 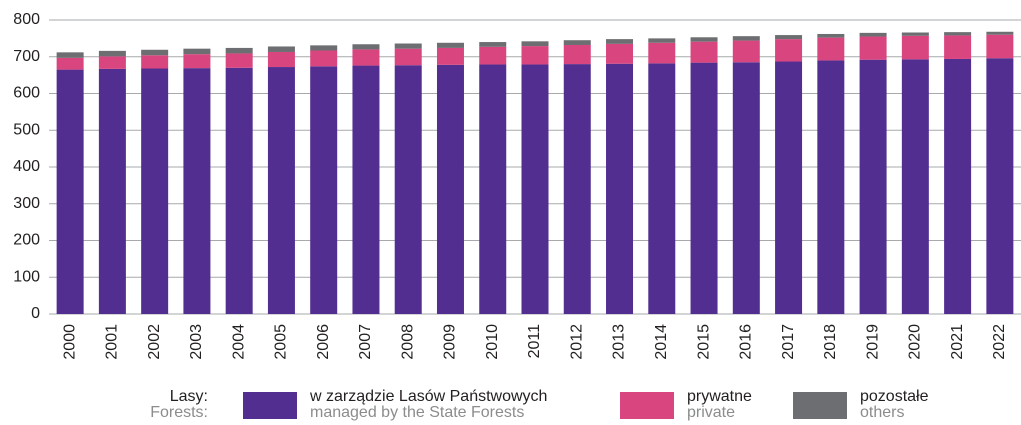 I want to click on x-tick-label: 2009, so click(x=450, y=342).